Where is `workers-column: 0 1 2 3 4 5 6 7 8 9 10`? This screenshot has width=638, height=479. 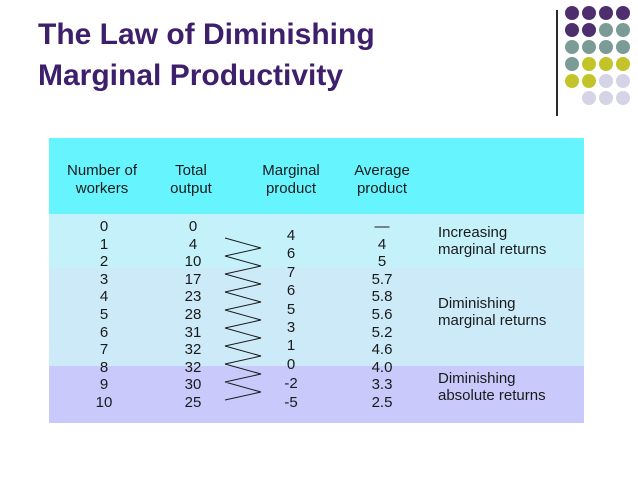
workers-column: 0 1 2 3 4 5 6 7 8 9 10 is located at coordinates (104, 315).